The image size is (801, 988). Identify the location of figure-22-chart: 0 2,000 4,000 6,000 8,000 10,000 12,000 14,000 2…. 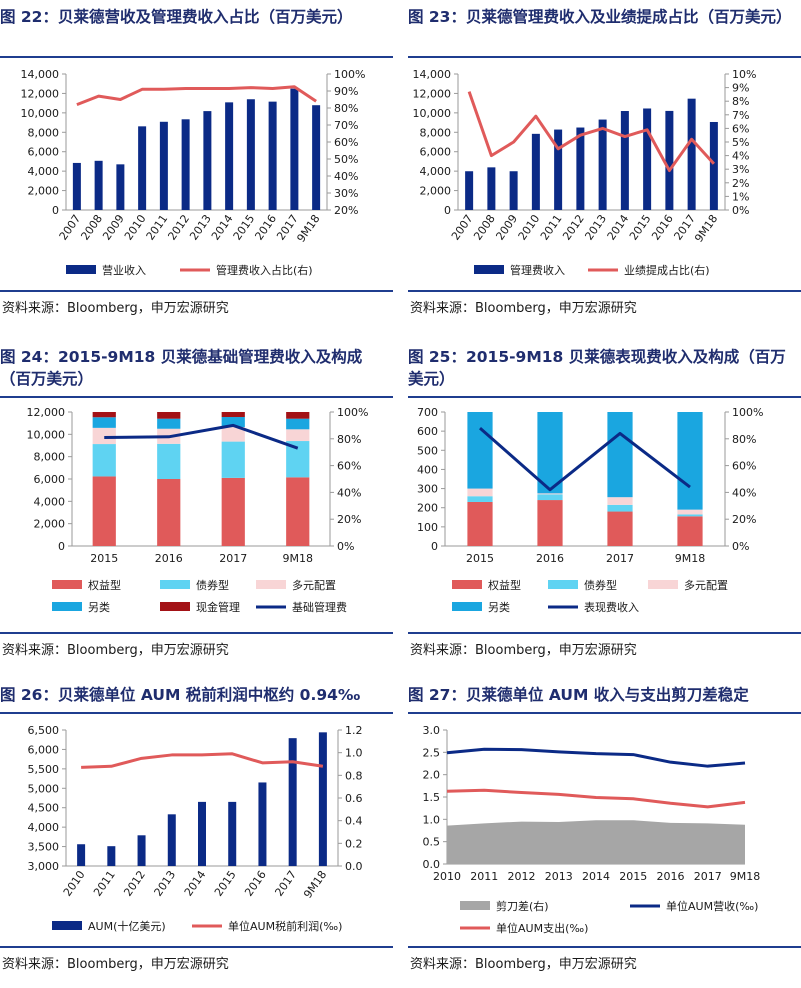
(193, 172).